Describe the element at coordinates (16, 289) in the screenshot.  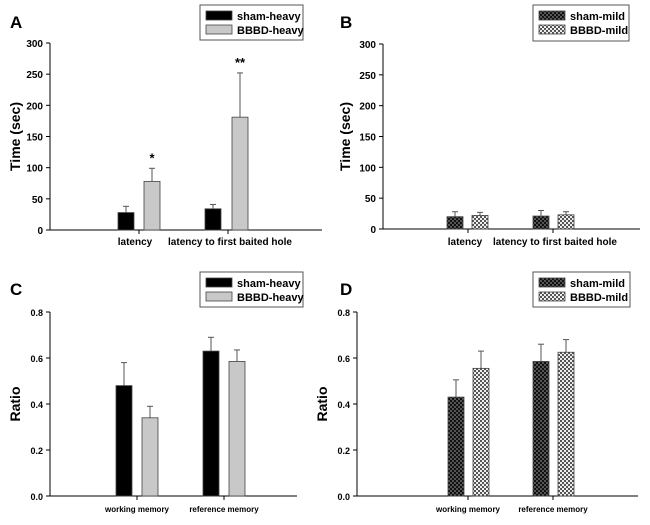
I see `panel-label: C` at that location.